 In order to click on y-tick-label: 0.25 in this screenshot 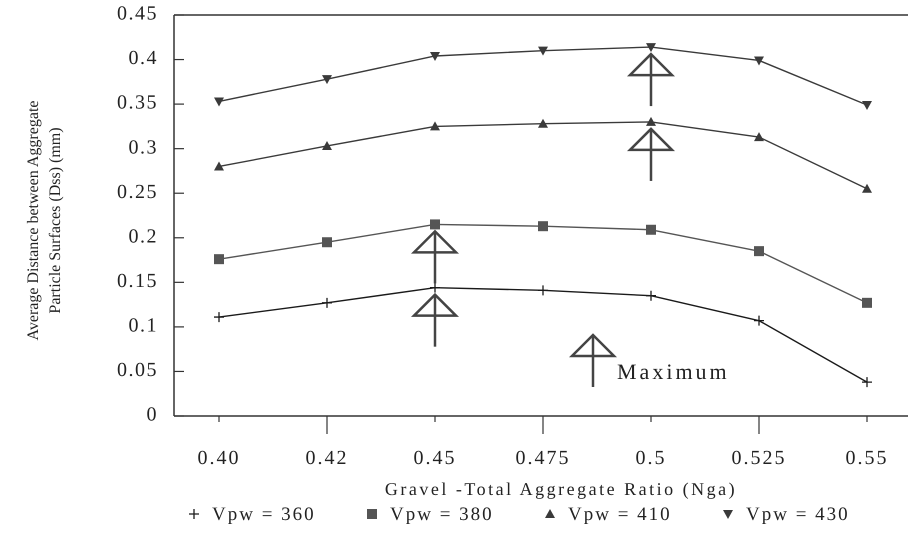, I will do `click(137, 191)`.